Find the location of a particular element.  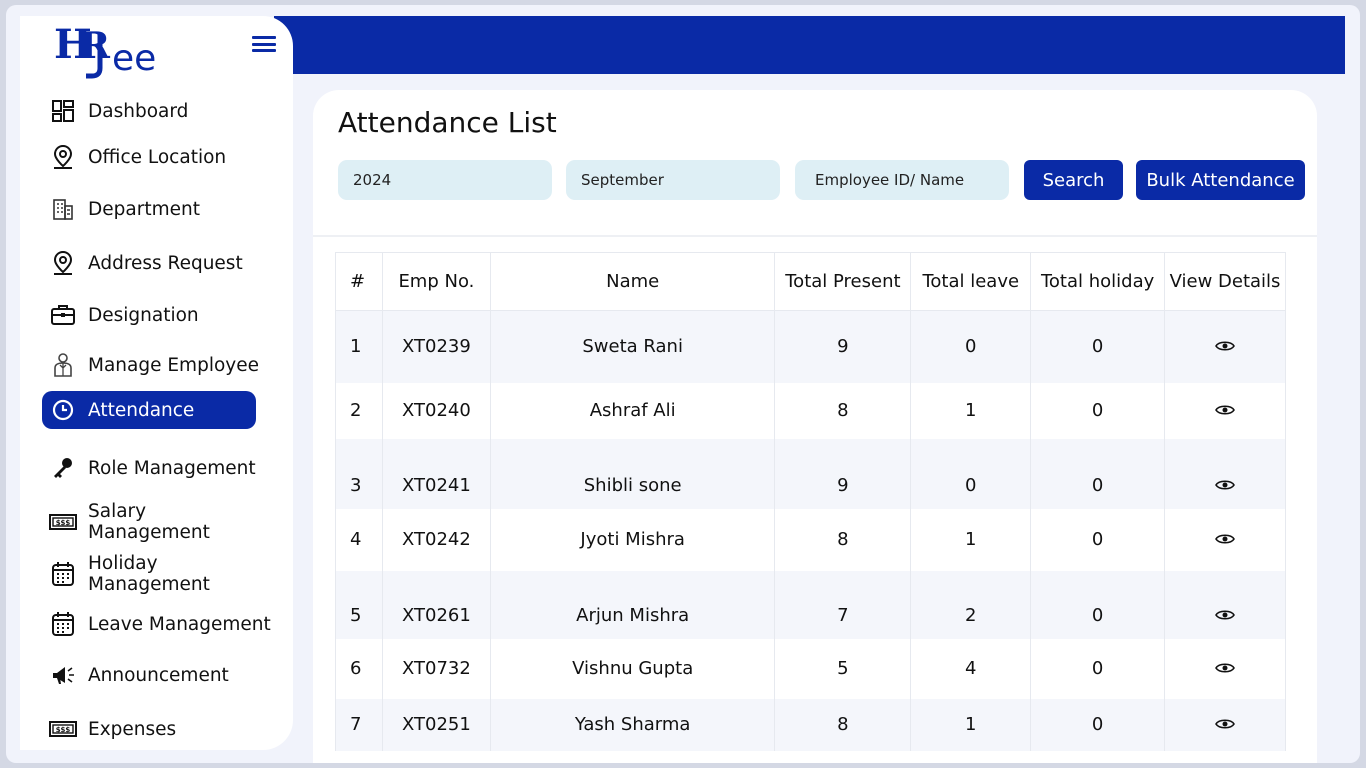

employee-icon is located at coordinates (63, 365).